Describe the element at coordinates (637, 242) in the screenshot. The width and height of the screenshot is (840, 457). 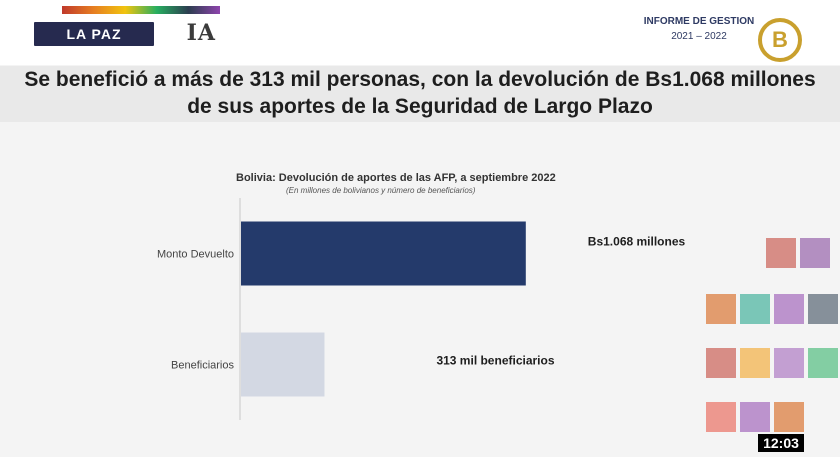
I see `data-label: Bs1.068 millones` at that location.